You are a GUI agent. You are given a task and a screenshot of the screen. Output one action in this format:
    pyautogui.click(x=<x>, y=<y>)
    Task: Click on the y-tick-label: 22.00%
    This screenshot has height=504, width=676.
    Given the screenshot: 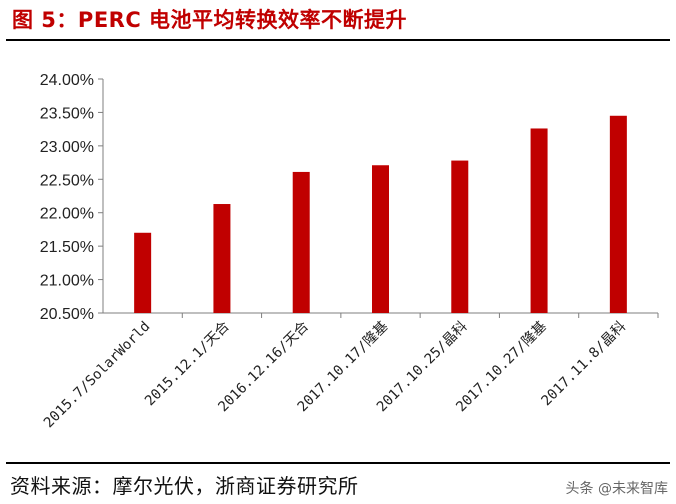 What is the action you would take?
    pyautogui.click(x=67, y=214)
    